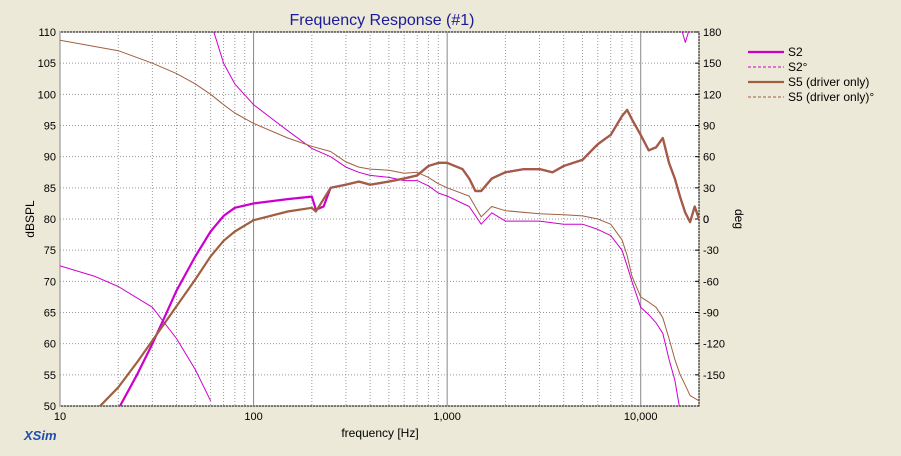  What do you see at coordinates (50, 407) in the screenshot?
I see `y-tick-label: 50` at bounding box center [50, 407].